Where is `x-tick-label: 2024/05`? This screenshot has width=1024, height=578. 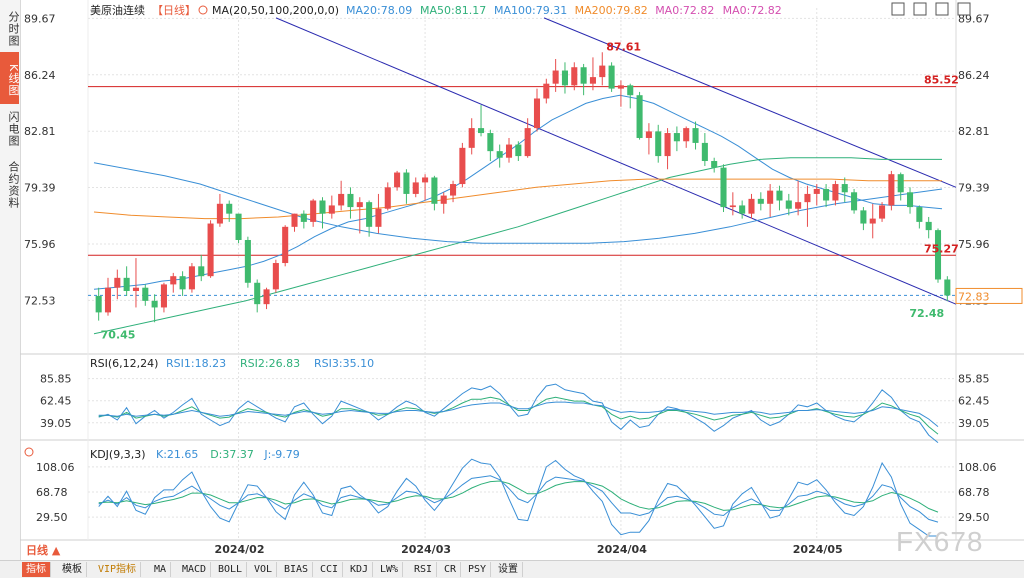
x-tick-label: 2024/05 is located at coordinates (818, 549).